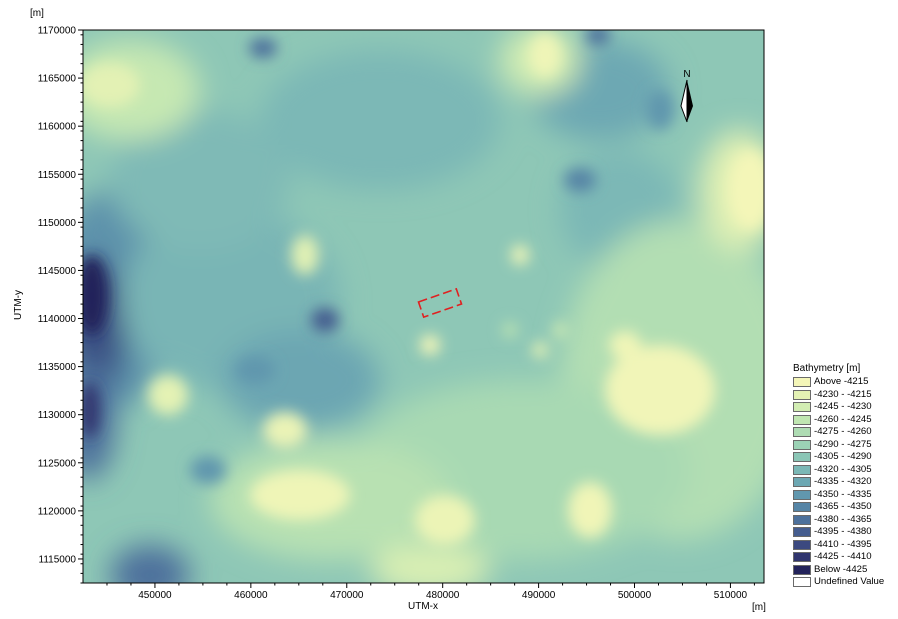 This screenshot has height=619, width=898. Describe the element at coordinates (57, 79) in the screenshot. I see `y-tick-label: 1165000` at that location.